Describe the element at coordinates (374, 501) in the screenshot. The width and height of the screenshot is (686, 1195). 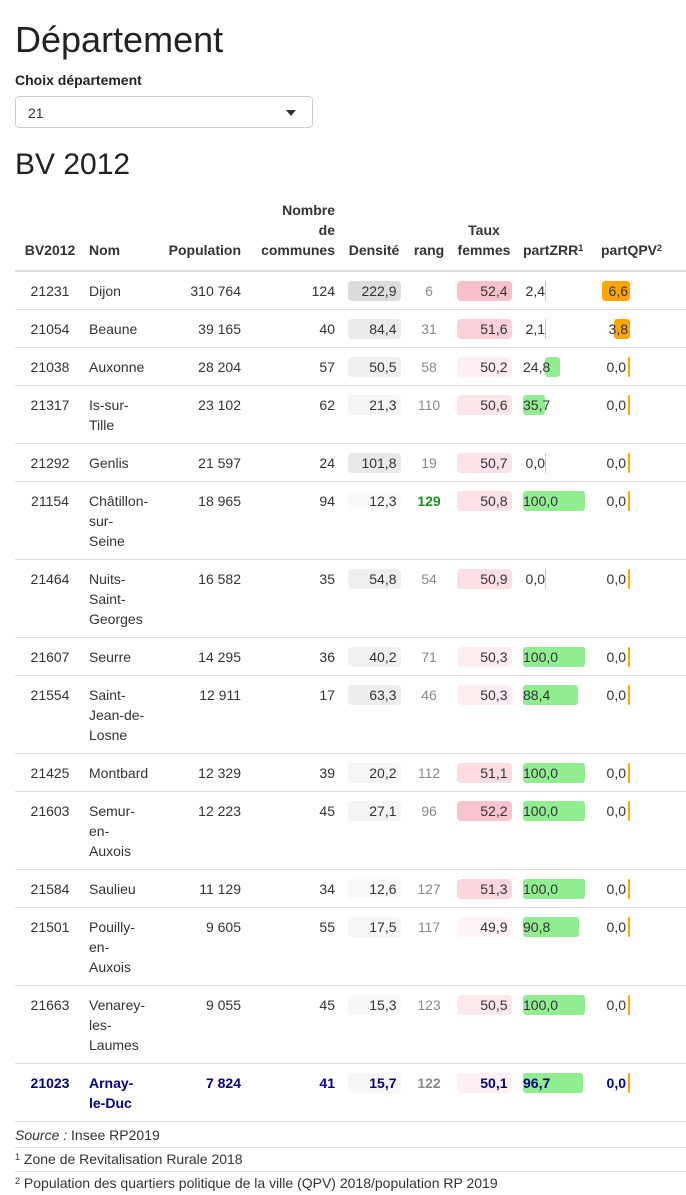
I see `cell-densite: 12,3` at that location.